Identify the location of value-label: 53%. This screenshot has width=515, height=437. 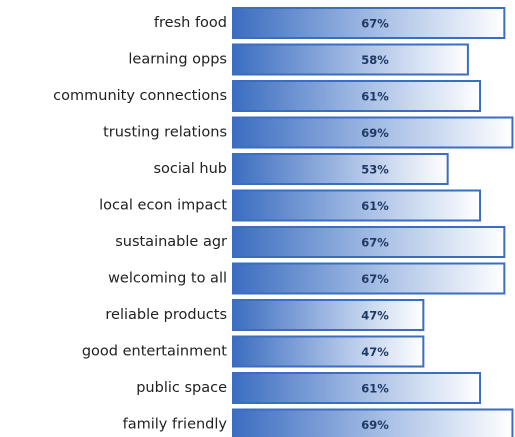
(375, 170).